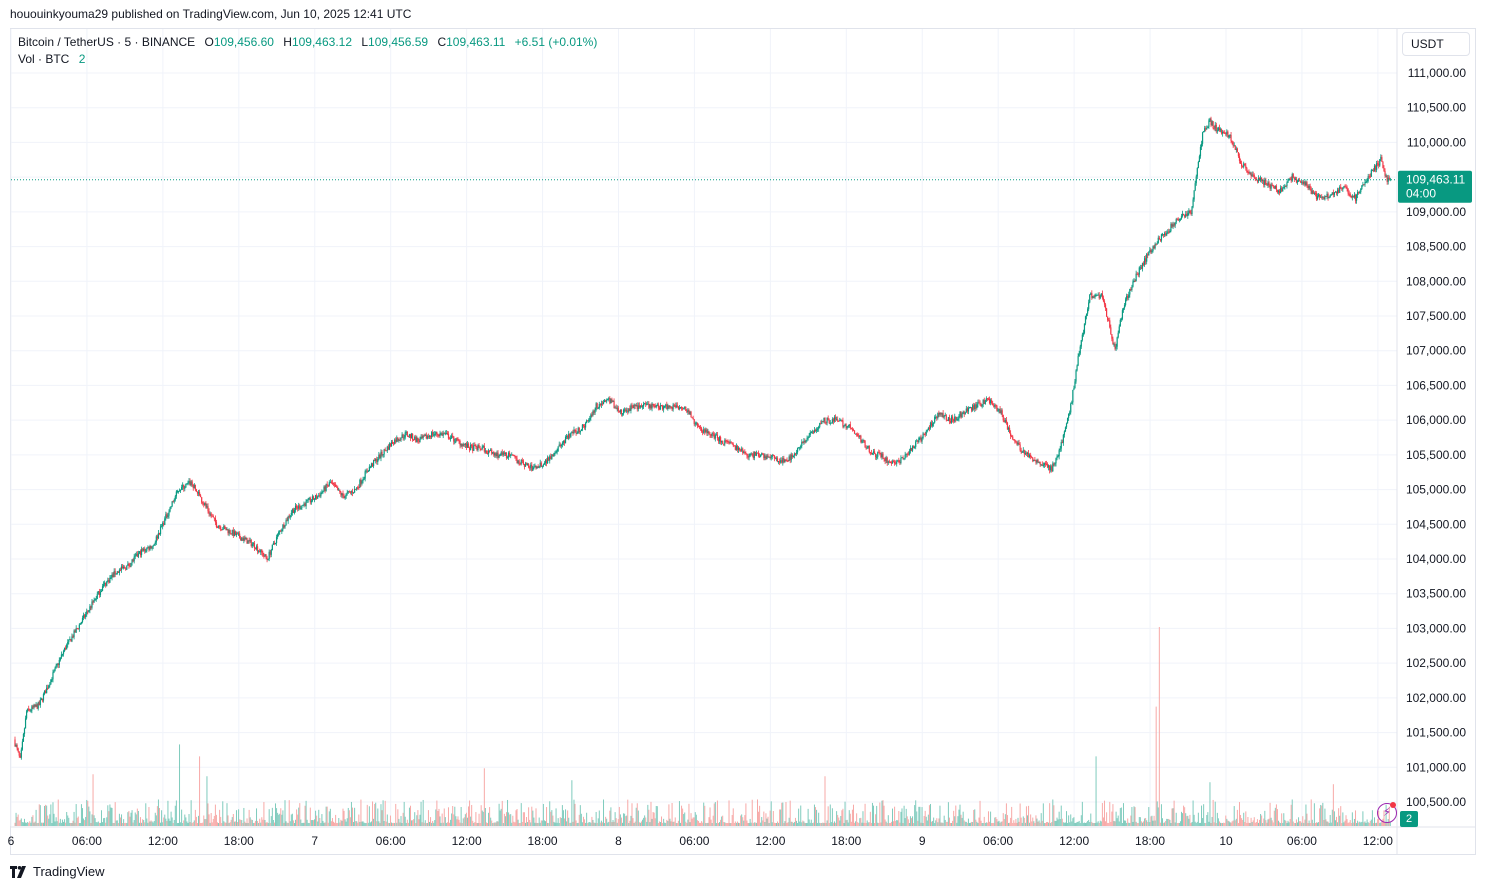  I want to click on footer-brand: TradingView, so click(57, 871).